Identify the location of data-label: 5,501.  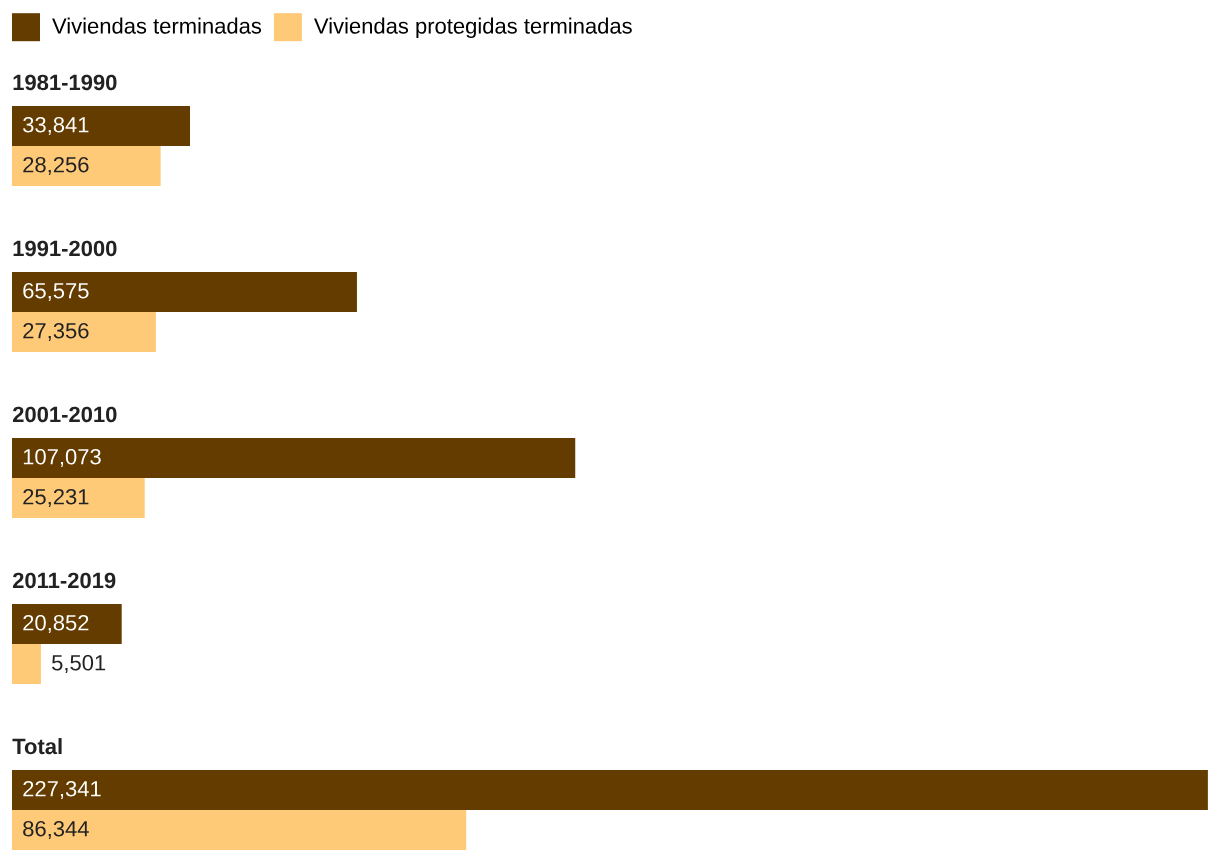
(79, 664).